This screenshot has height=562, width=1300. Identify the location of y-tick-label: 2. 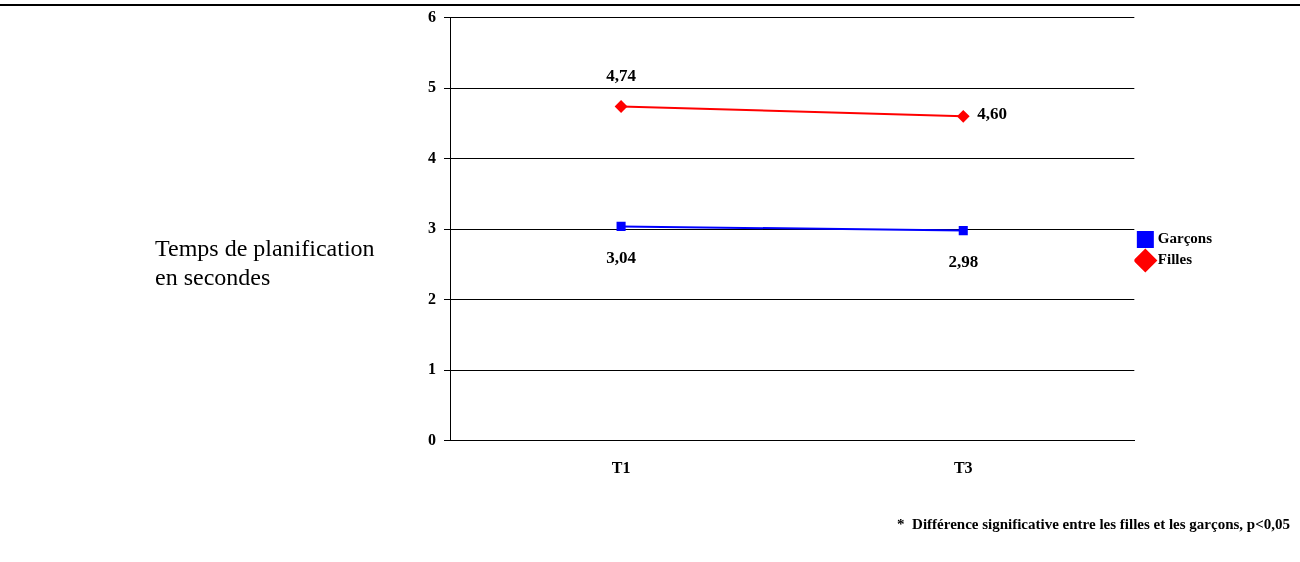
(432, 298).